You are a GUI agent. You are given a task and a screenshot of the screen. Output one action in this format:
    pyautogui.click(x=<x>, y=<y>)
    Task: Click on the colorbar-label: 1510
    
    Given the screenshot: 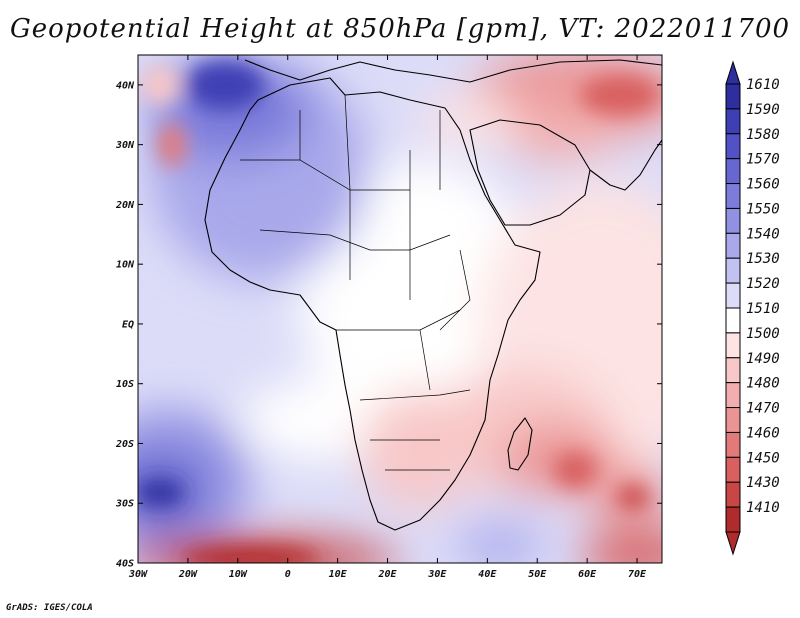 What is the action you would take?
    pyautogui.click(x=763, y=309)
    